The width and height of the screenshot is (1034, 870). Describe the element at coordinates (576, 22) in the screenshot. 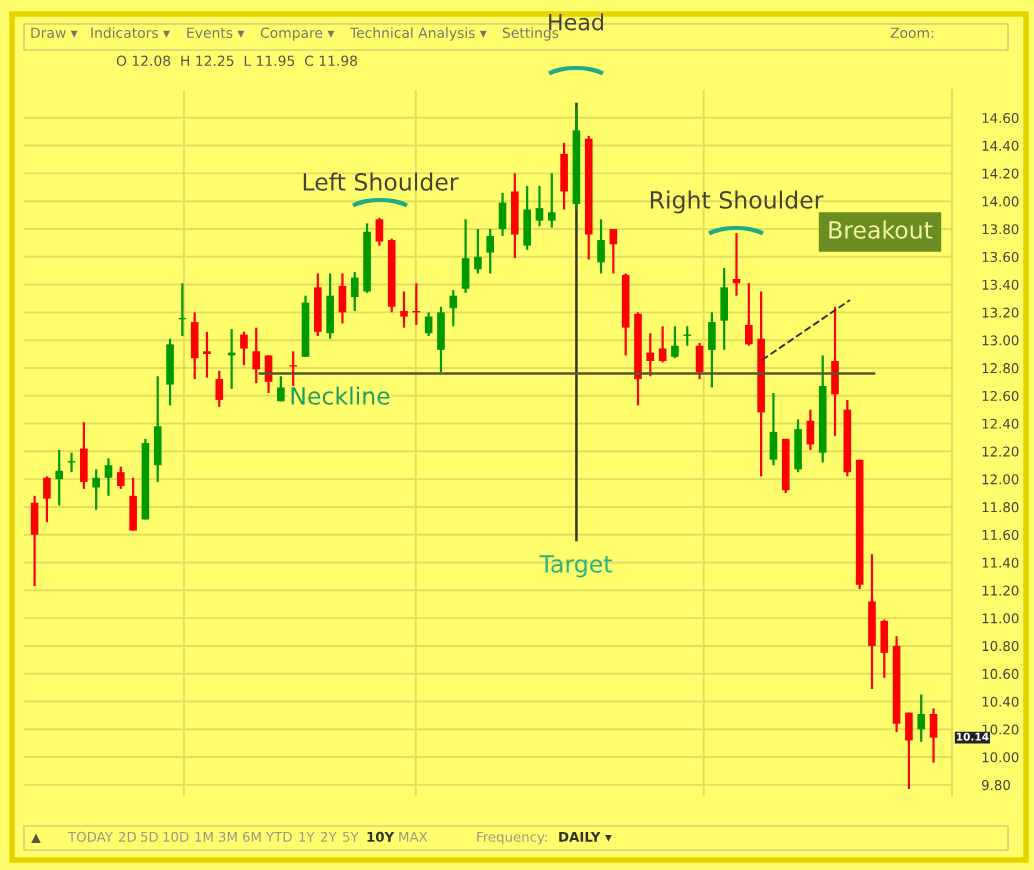

I see `text: Head` at that location.